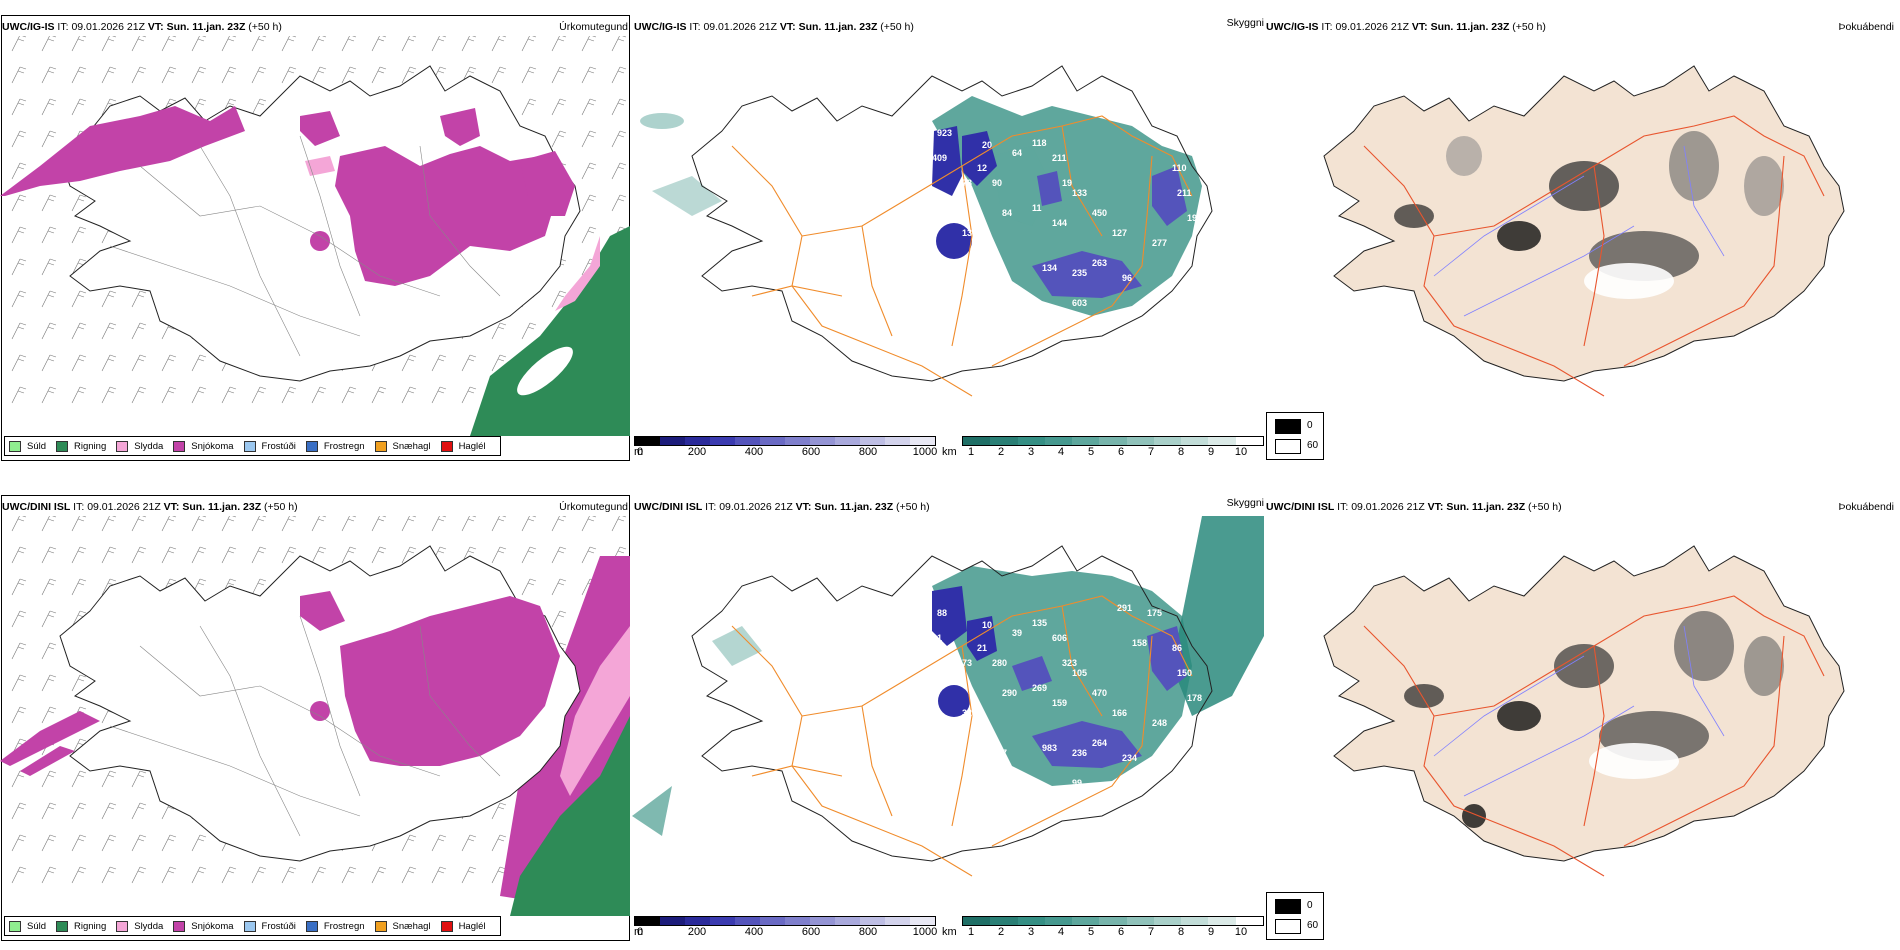  I want to click on cloud-base-label: 158, so click(1139, 643).